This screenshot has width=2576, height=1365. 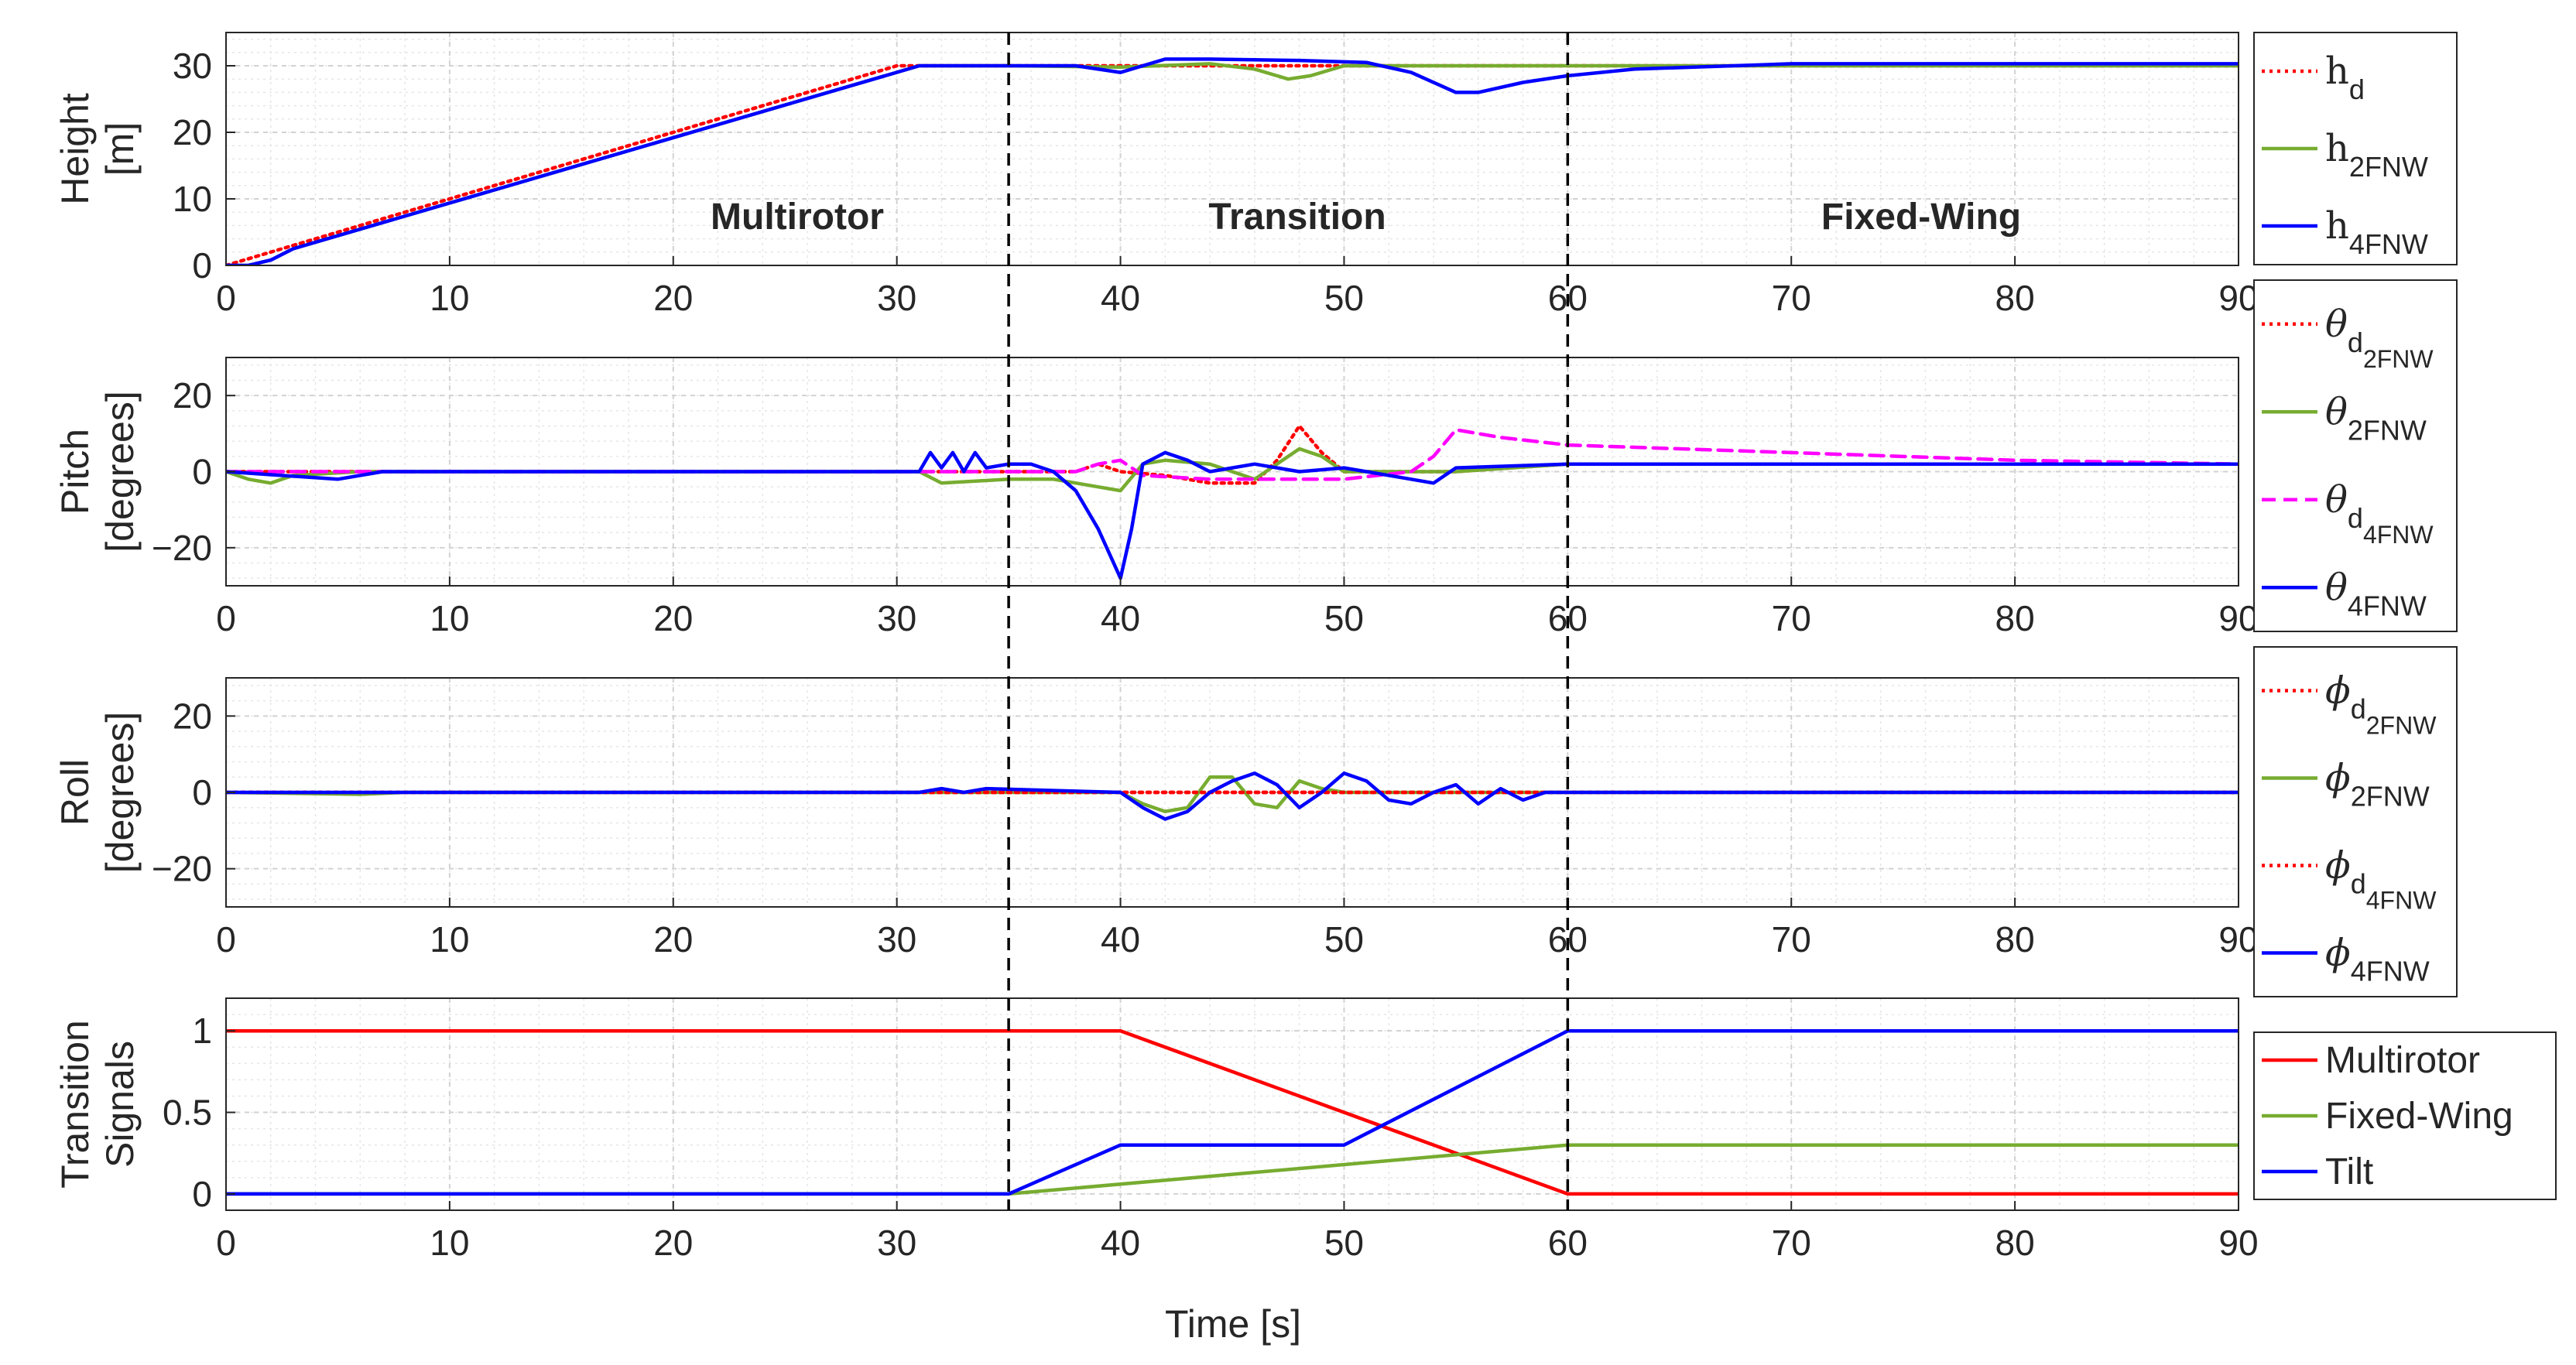 I want to click on legend-entry-label: θd2FNW, so click(x=2379, y=338).